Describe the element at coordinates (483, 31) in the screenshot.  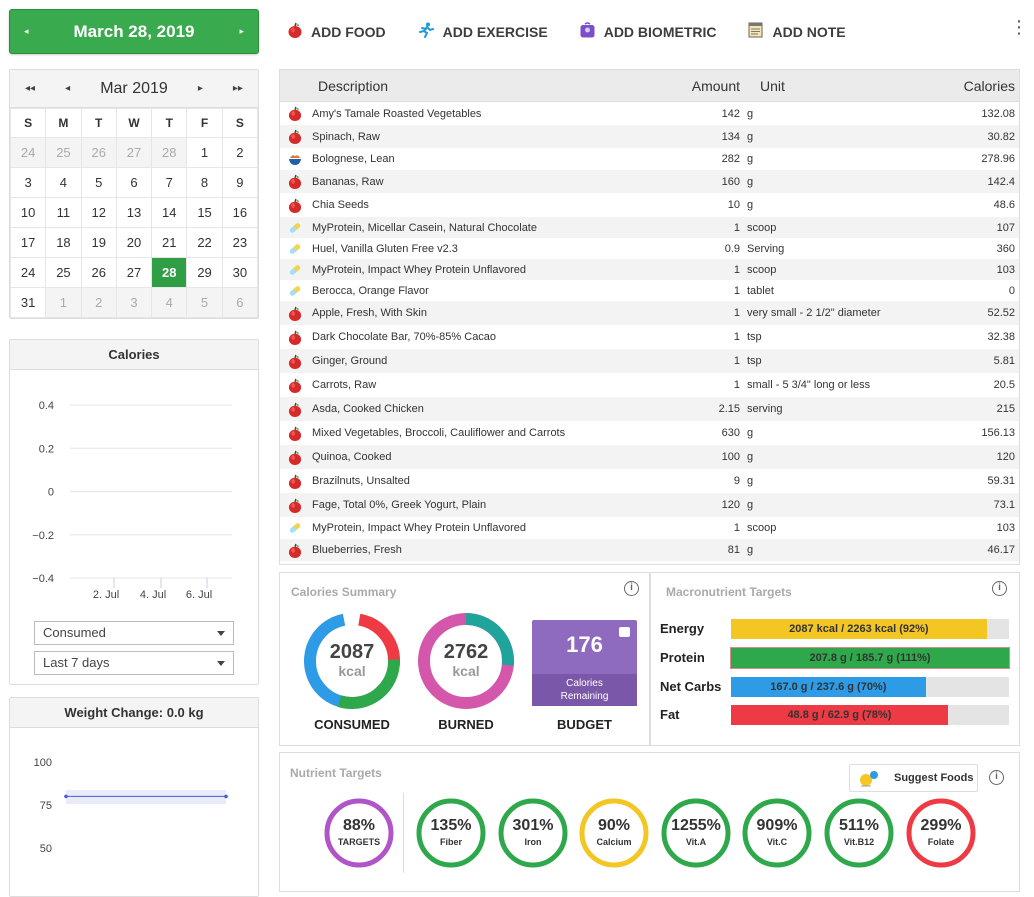
I see `add-exercise-button: ADD EXERCISE` at that location.